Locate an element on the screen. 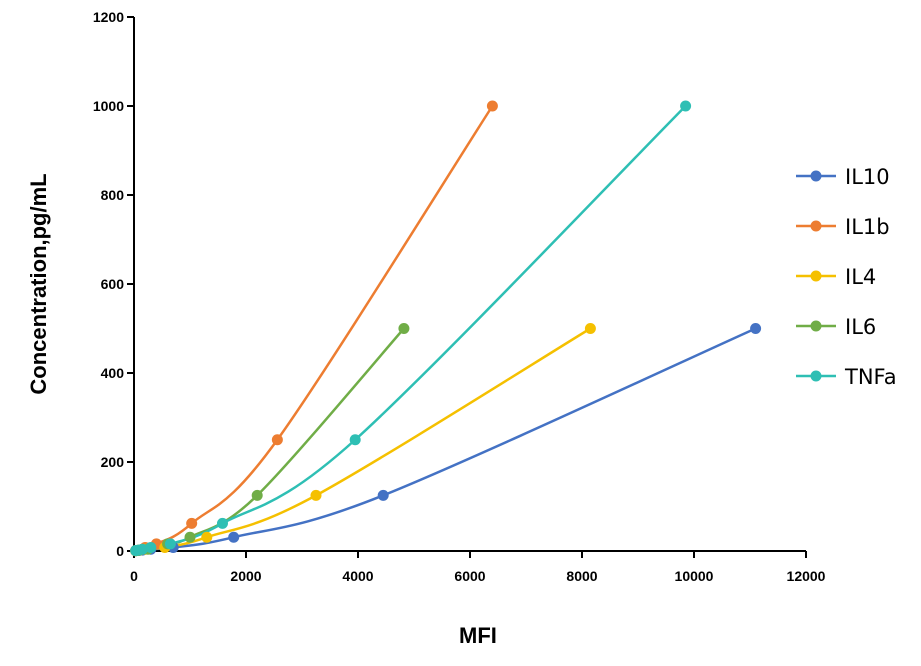 This screenshot has width=921, height=666. legend-label-tnfa: TNFa is located at coordinates (870, 377).